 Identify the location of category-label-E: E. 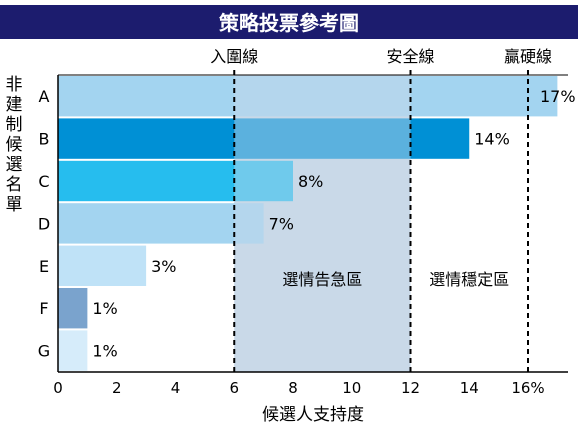
(44, 266).